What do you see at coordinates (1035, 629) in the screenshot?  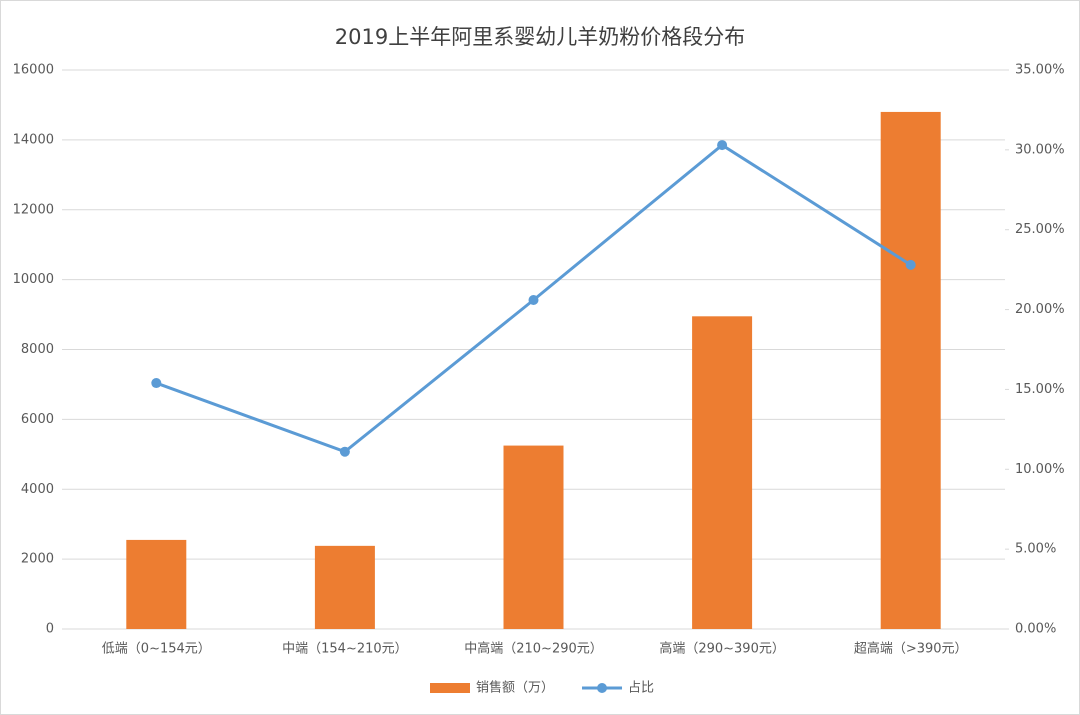 I see `y2-tick-label: 0.00%` at bounding box center [1035, 629].